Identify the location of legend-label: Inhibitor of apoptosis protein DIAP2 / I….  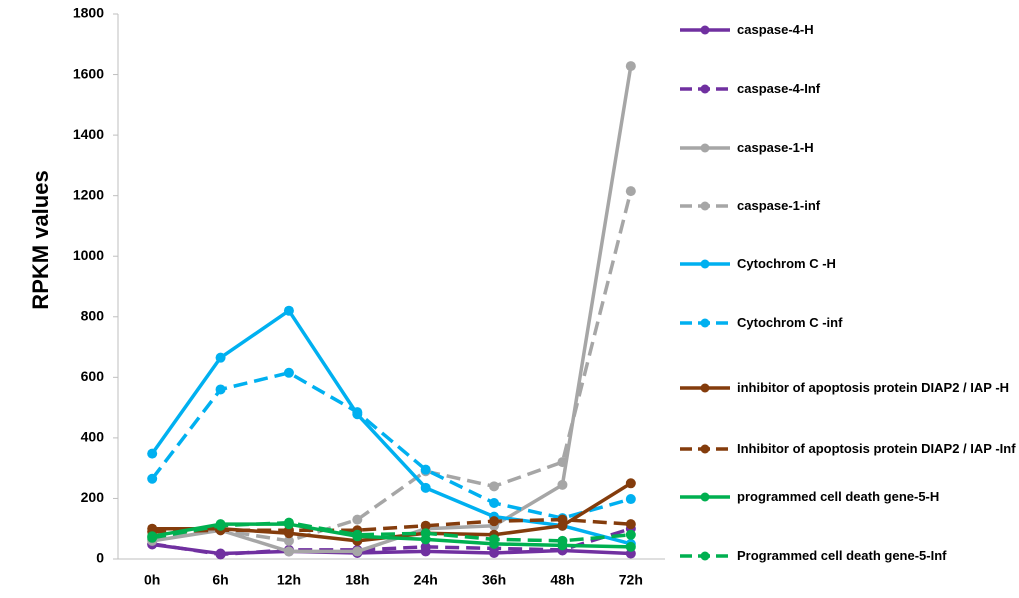
(876, 448).